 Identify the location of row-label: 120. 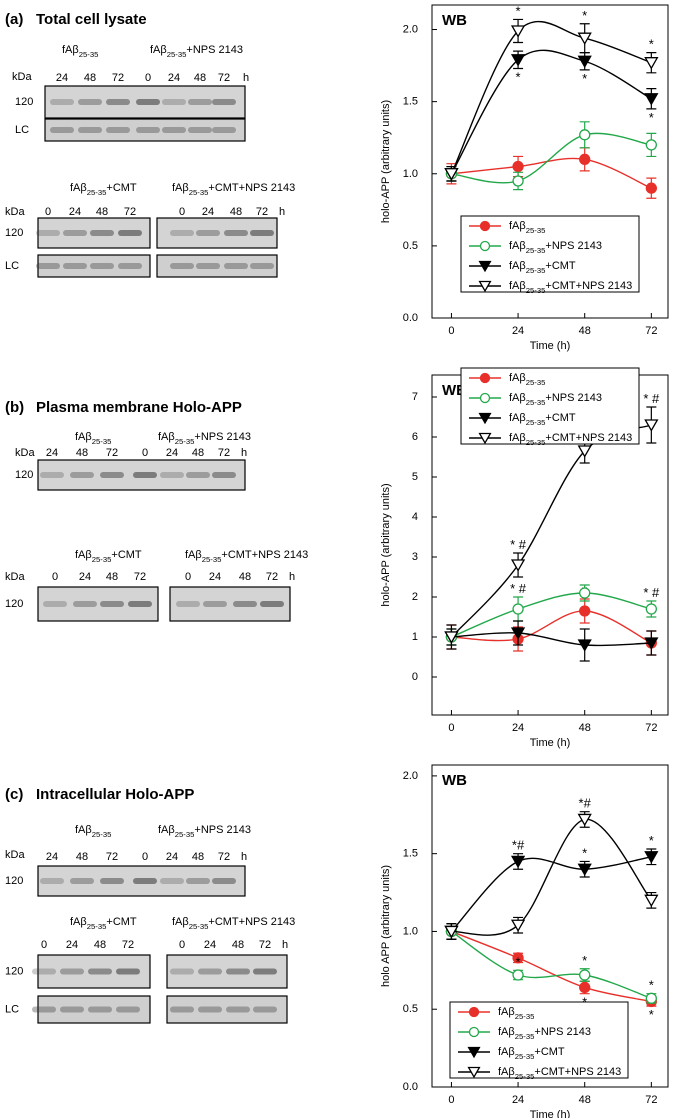
(14, 881).